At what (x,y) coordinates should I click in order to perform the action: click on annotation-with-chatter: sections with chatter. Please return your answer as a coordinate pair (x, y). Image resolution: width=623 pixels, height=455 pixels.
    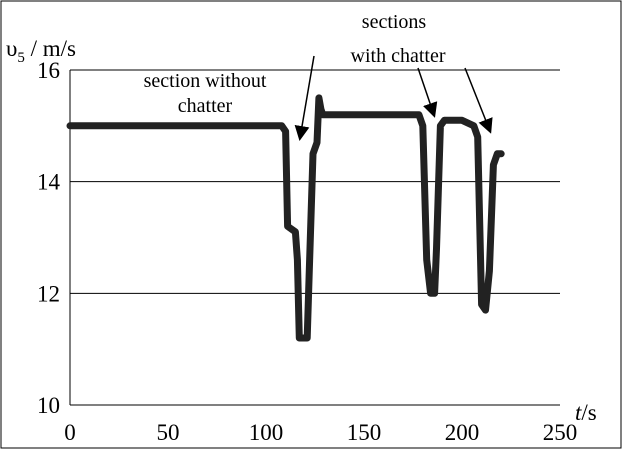
    Looking at the image, I should click on (422, 72).